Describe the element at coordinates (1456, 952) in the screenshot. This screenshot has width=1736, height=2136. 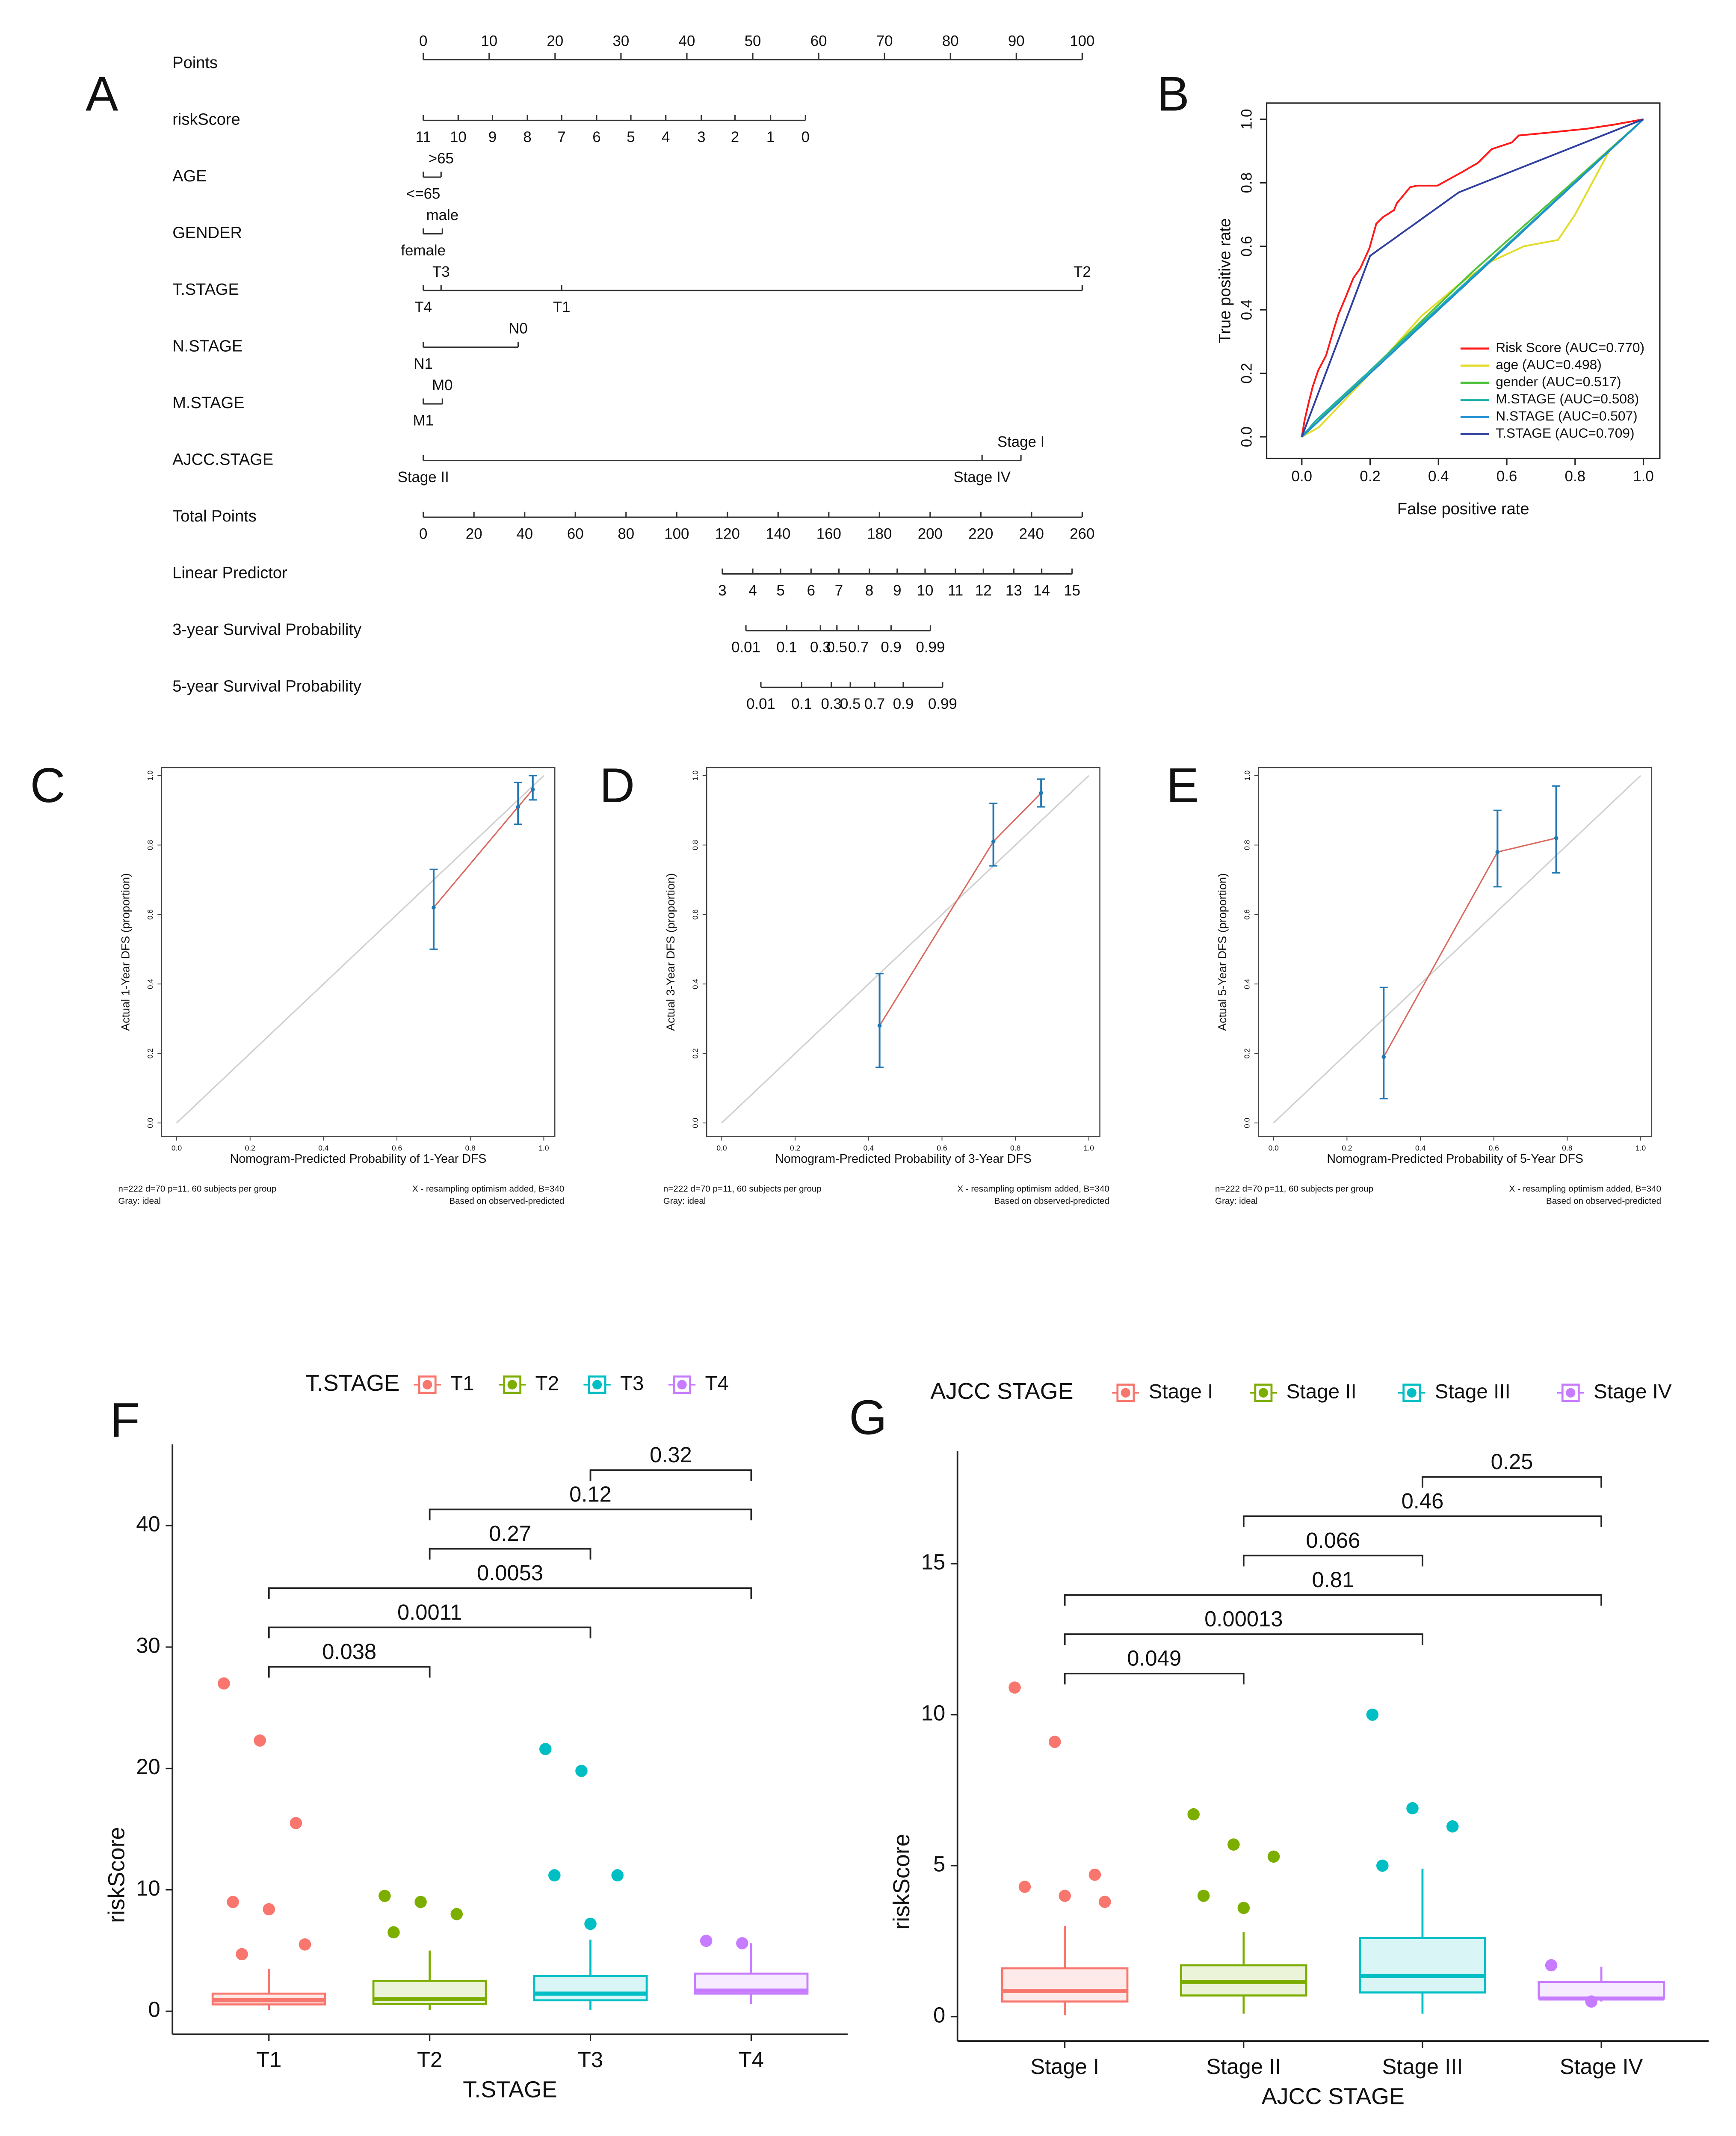
I see `plot-frame` at that location.